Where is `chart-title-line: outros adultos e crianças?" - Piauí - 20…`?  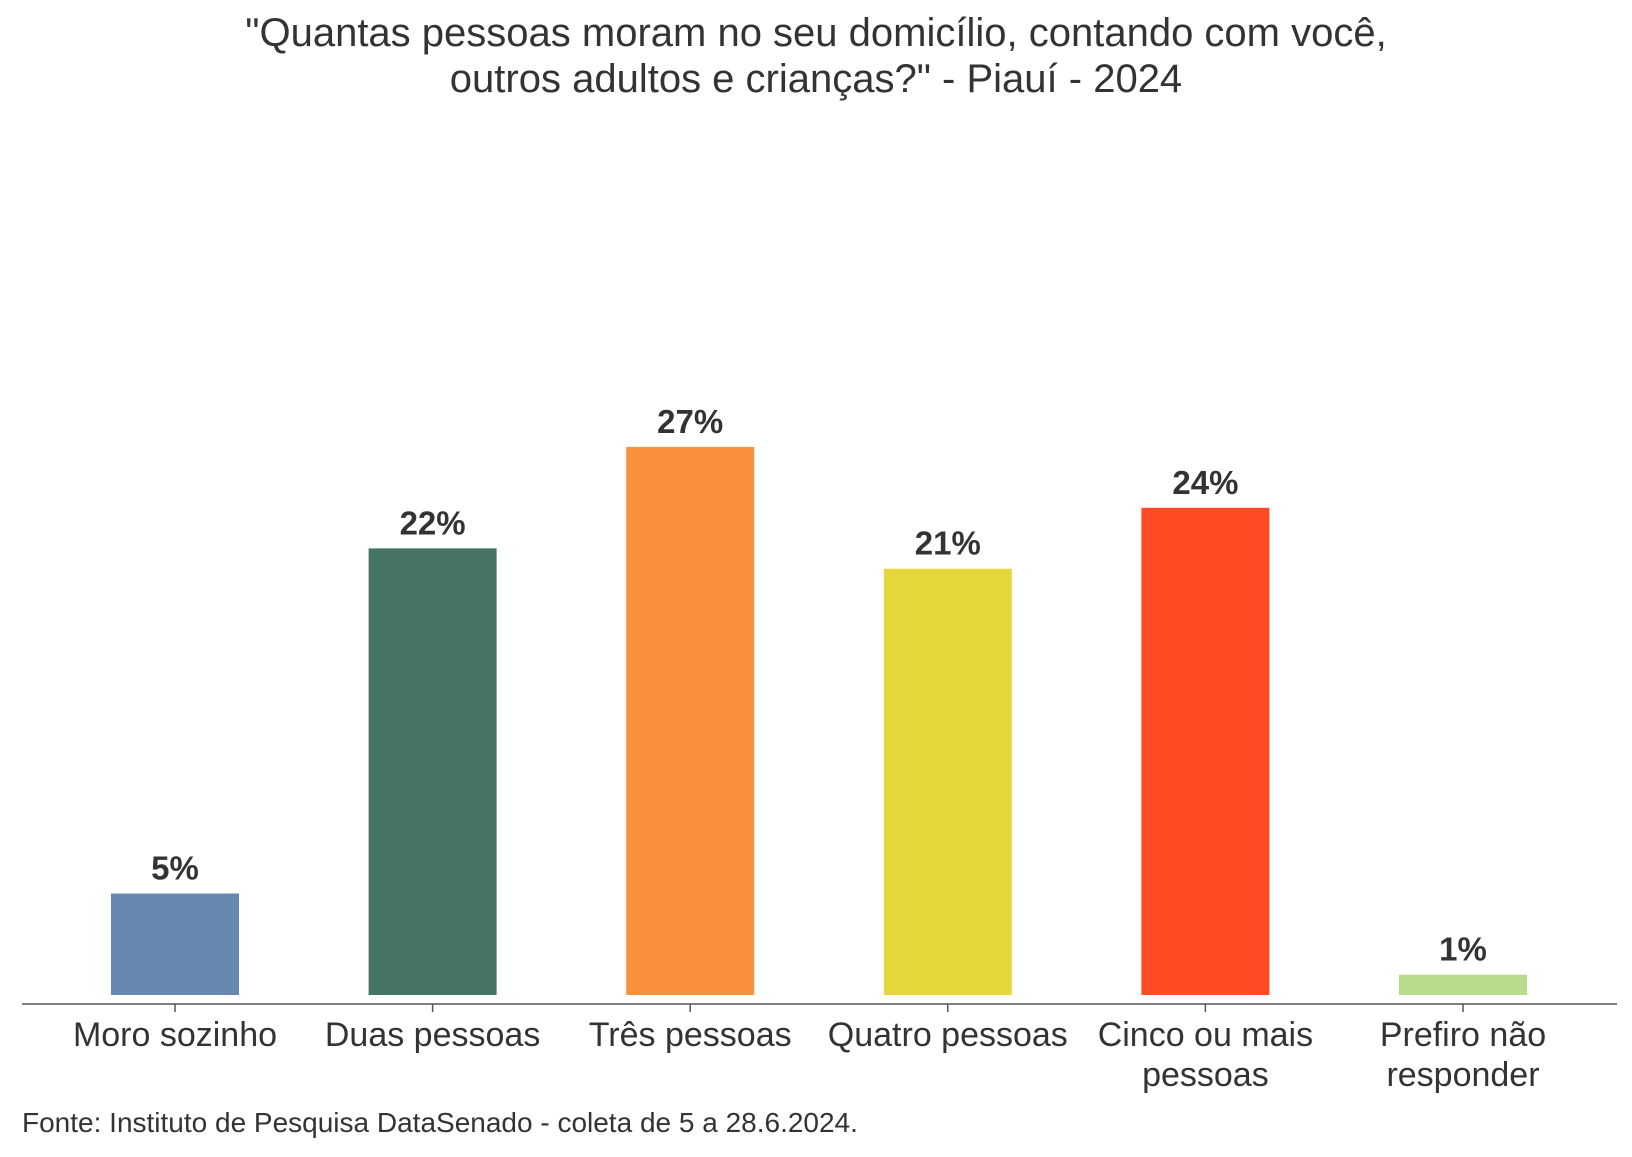 chart-title-line: outros adultos e crianças?" - Piauí - 20… is located at coordinates (816, 79).